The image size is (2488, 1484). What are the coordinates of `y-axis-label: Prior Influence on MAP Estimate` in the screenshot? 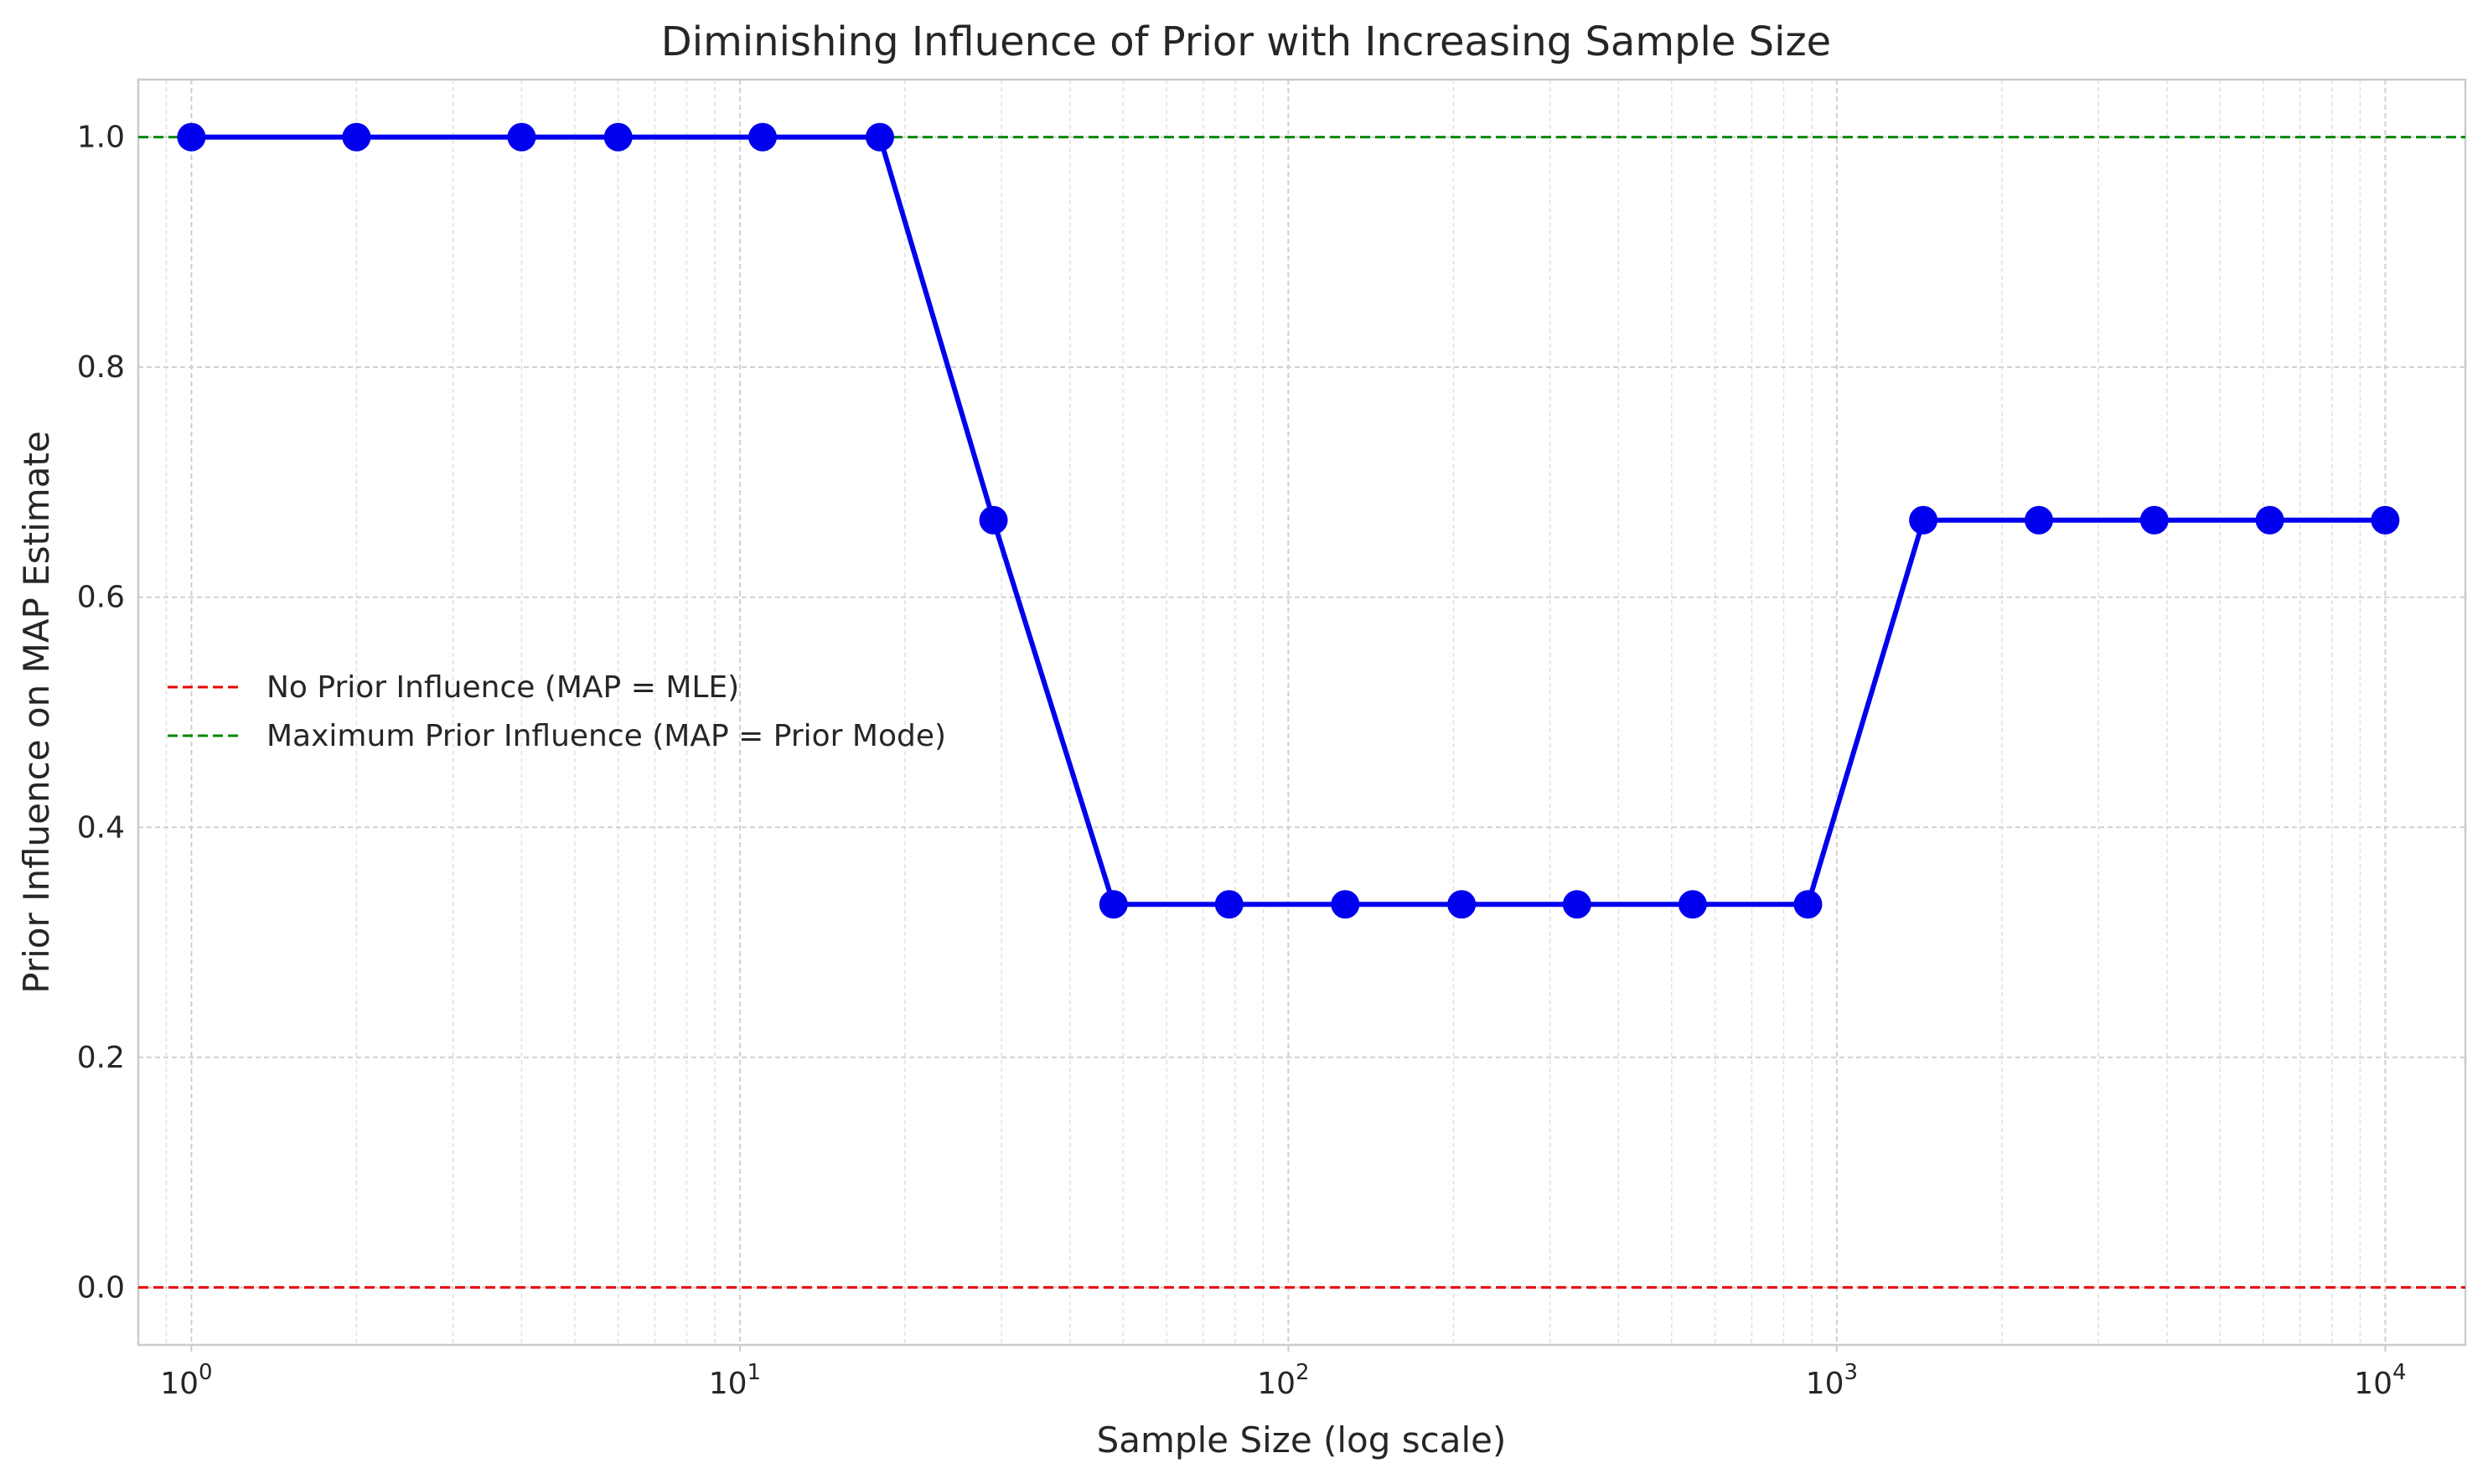 It's located at (36, 713).